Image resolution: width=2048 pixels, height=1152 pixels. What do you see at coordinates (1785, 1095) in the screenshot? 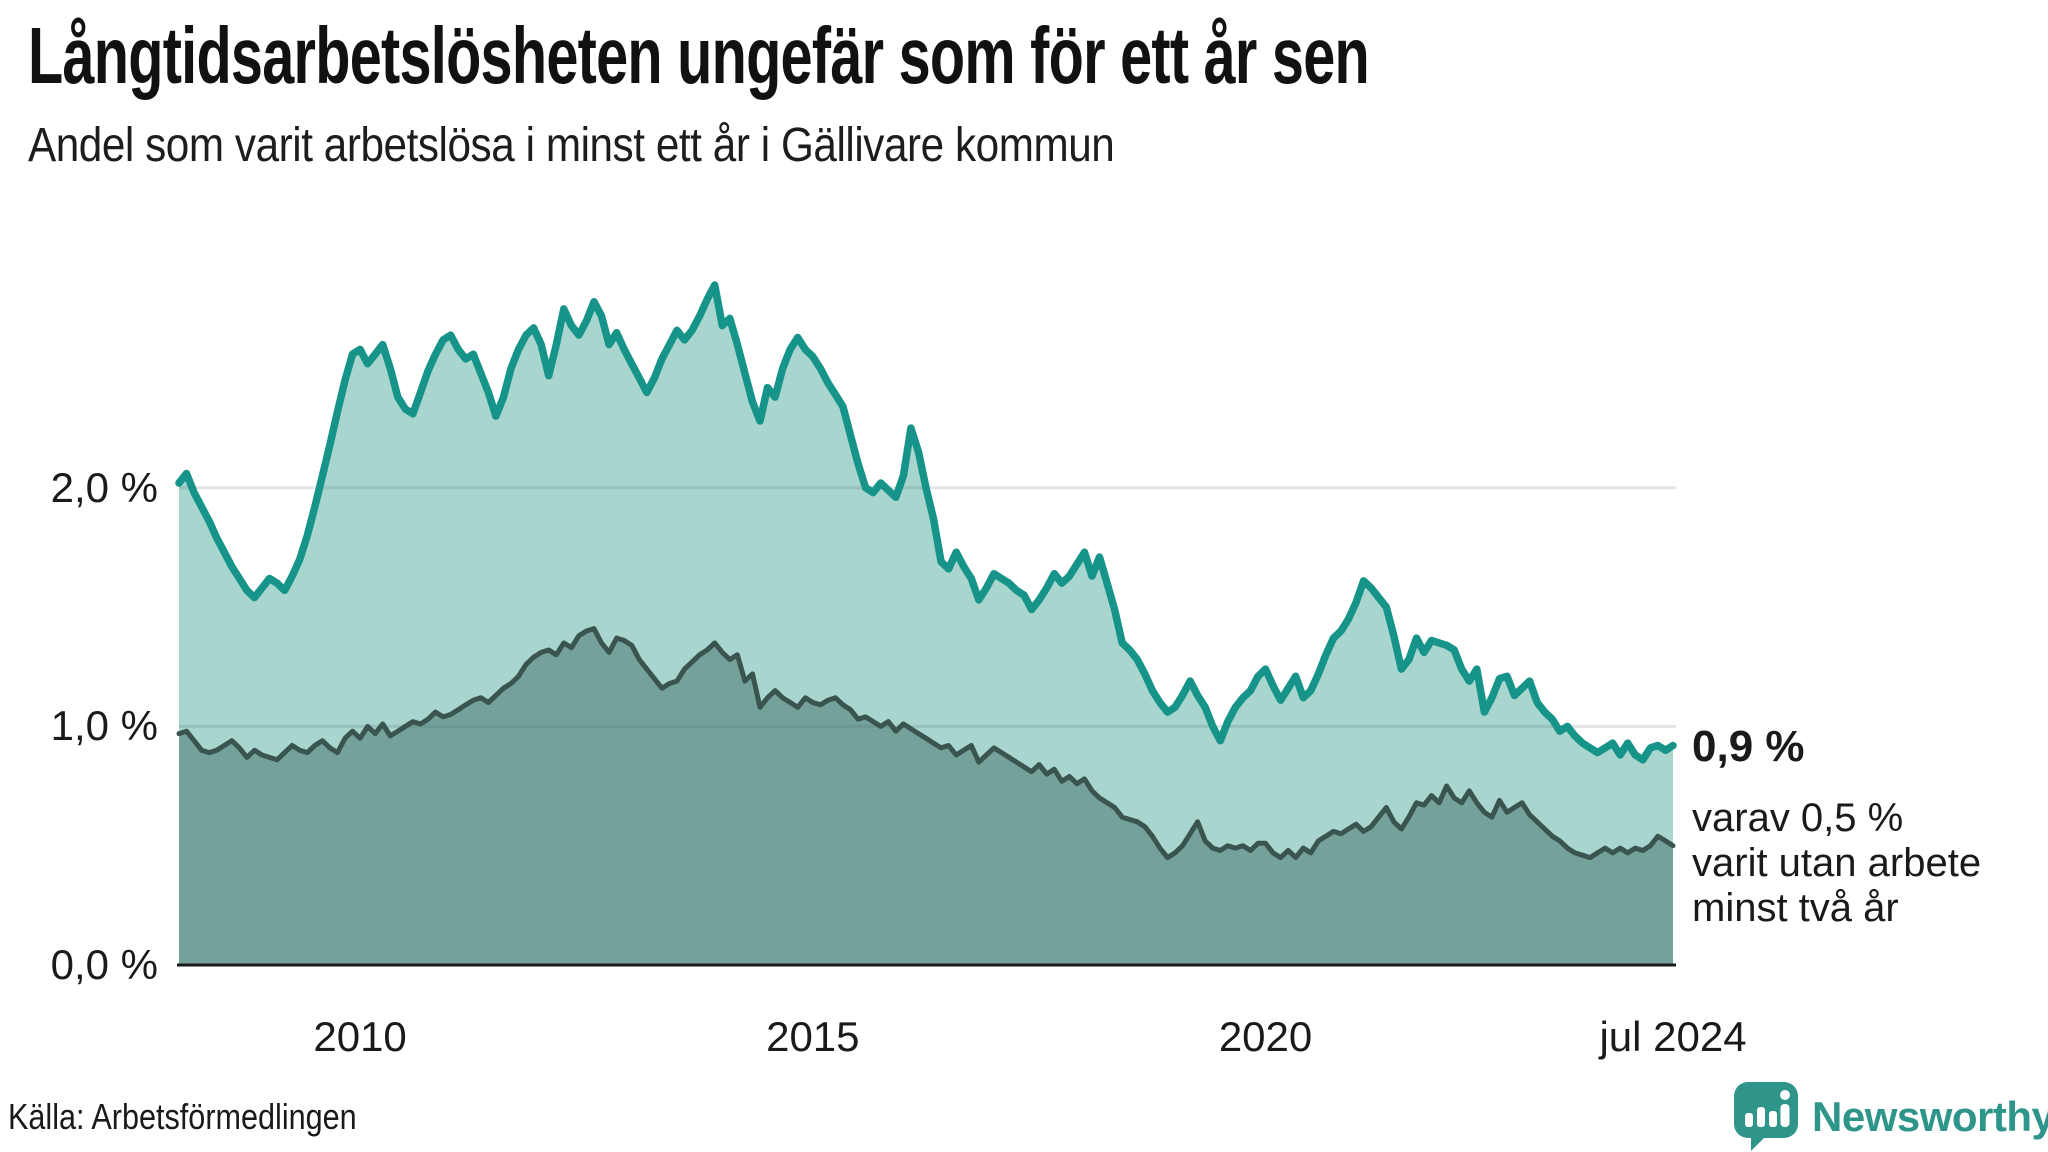
I see `logo-exclamation-dot` at bounding box center [1785, 1095].